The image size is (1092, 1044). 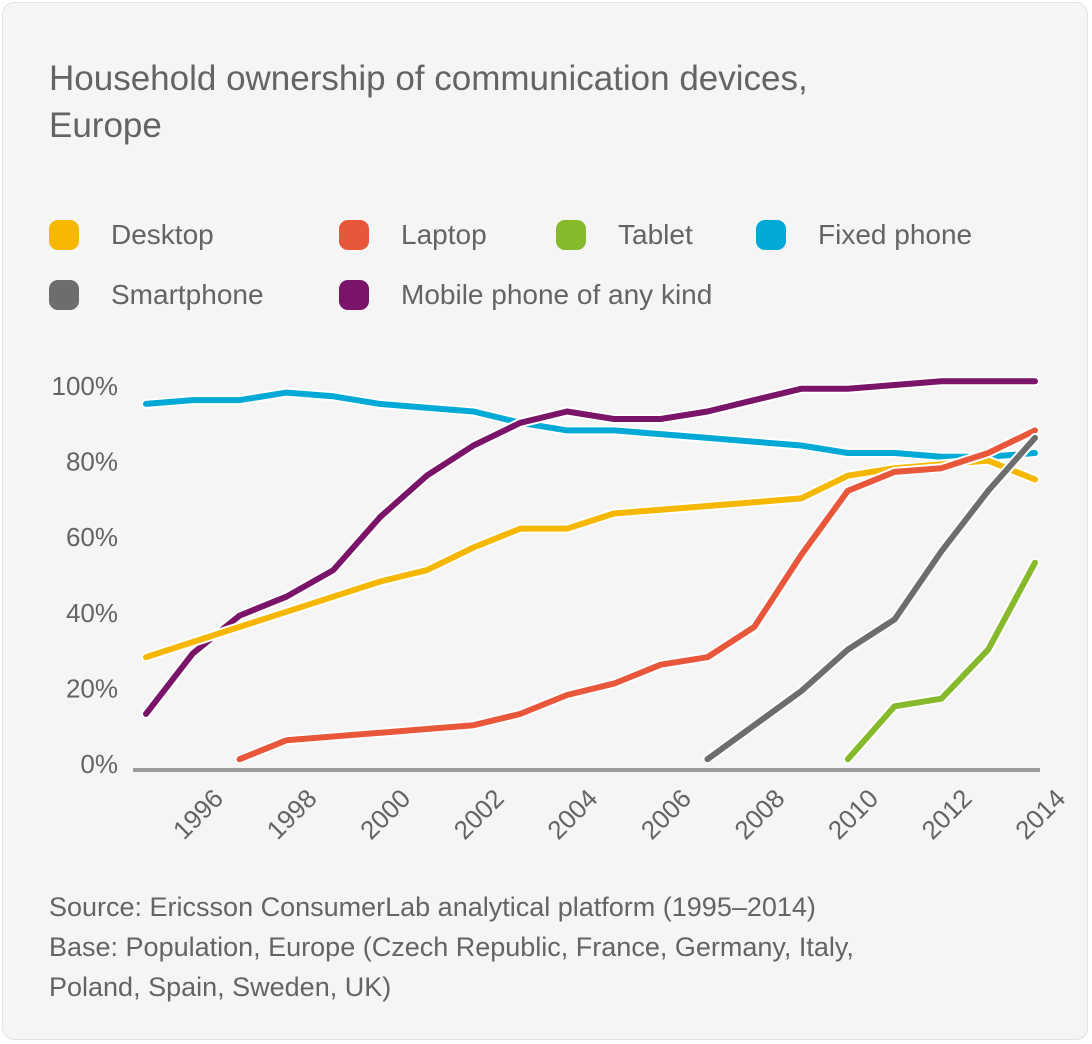 I want to click on legend-item-desktop: Desktop, so click(x=131, y=235).